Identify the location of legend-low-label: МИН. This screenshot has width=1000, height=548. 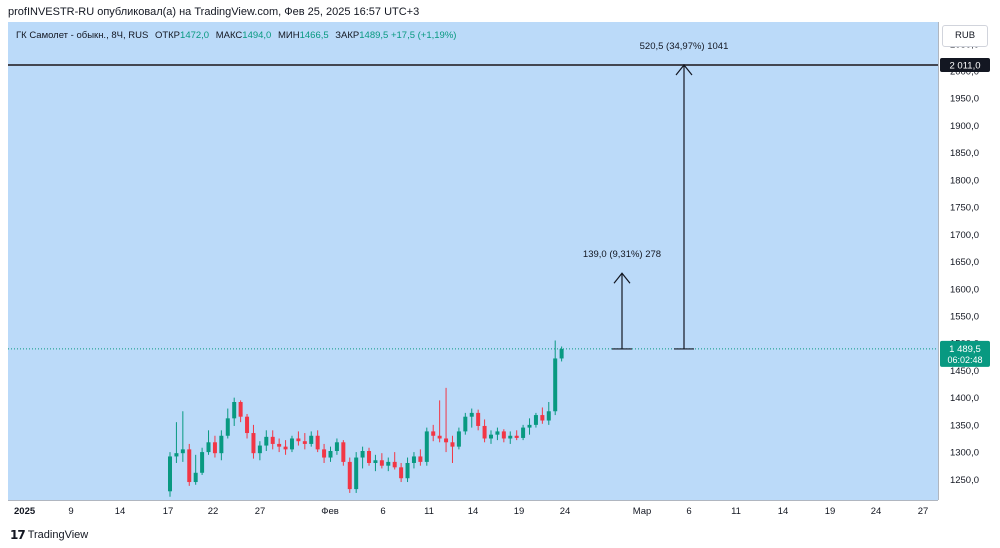
(288, 35).